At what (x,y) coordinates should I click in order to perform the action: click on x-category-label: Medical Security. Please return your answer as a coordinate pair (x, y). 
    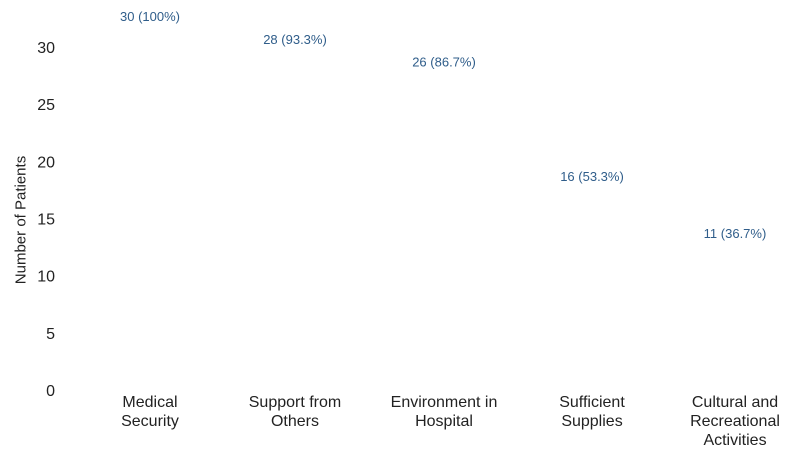
    Looking at the image, I should click on (150, 412).